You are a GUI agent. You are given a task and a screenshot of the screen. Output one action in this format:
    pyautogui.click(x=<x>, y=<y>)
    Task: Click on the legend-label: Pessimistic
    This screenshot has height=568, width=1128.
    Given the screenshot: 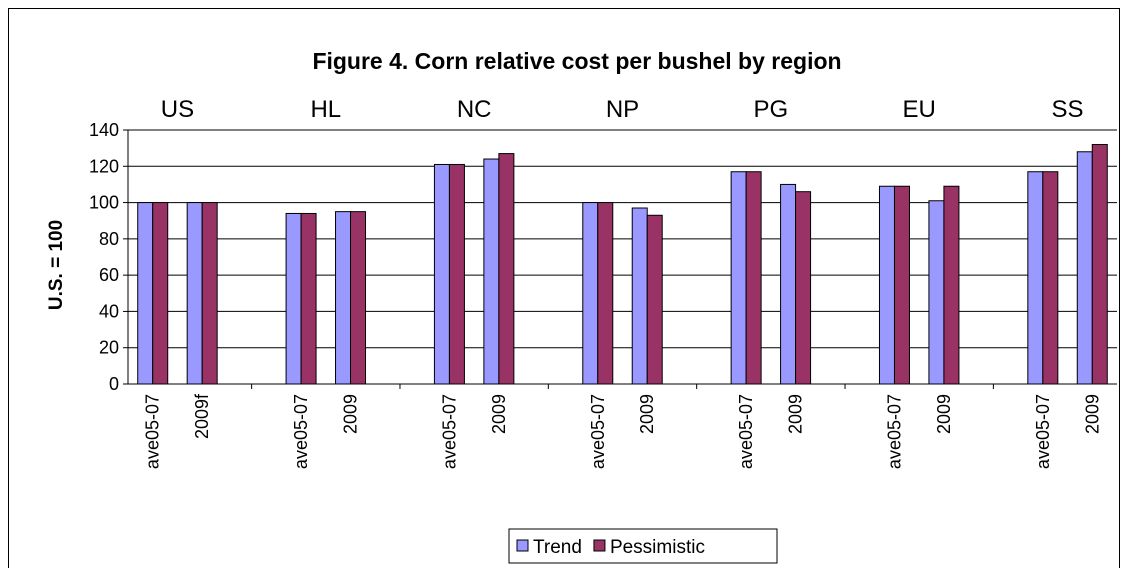 What is the action you would take?
    pyautogui.click(x=657, y=547)
    